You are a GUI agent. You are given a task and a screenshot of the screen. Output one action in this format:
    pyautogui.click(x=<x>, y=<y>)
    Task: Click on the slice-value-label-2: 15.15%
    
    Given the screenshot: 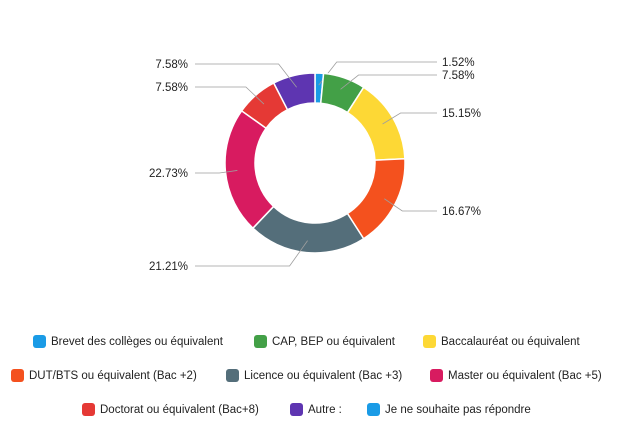 What is the action you would take?
    pyautogui.click(x=461, y=114)
    